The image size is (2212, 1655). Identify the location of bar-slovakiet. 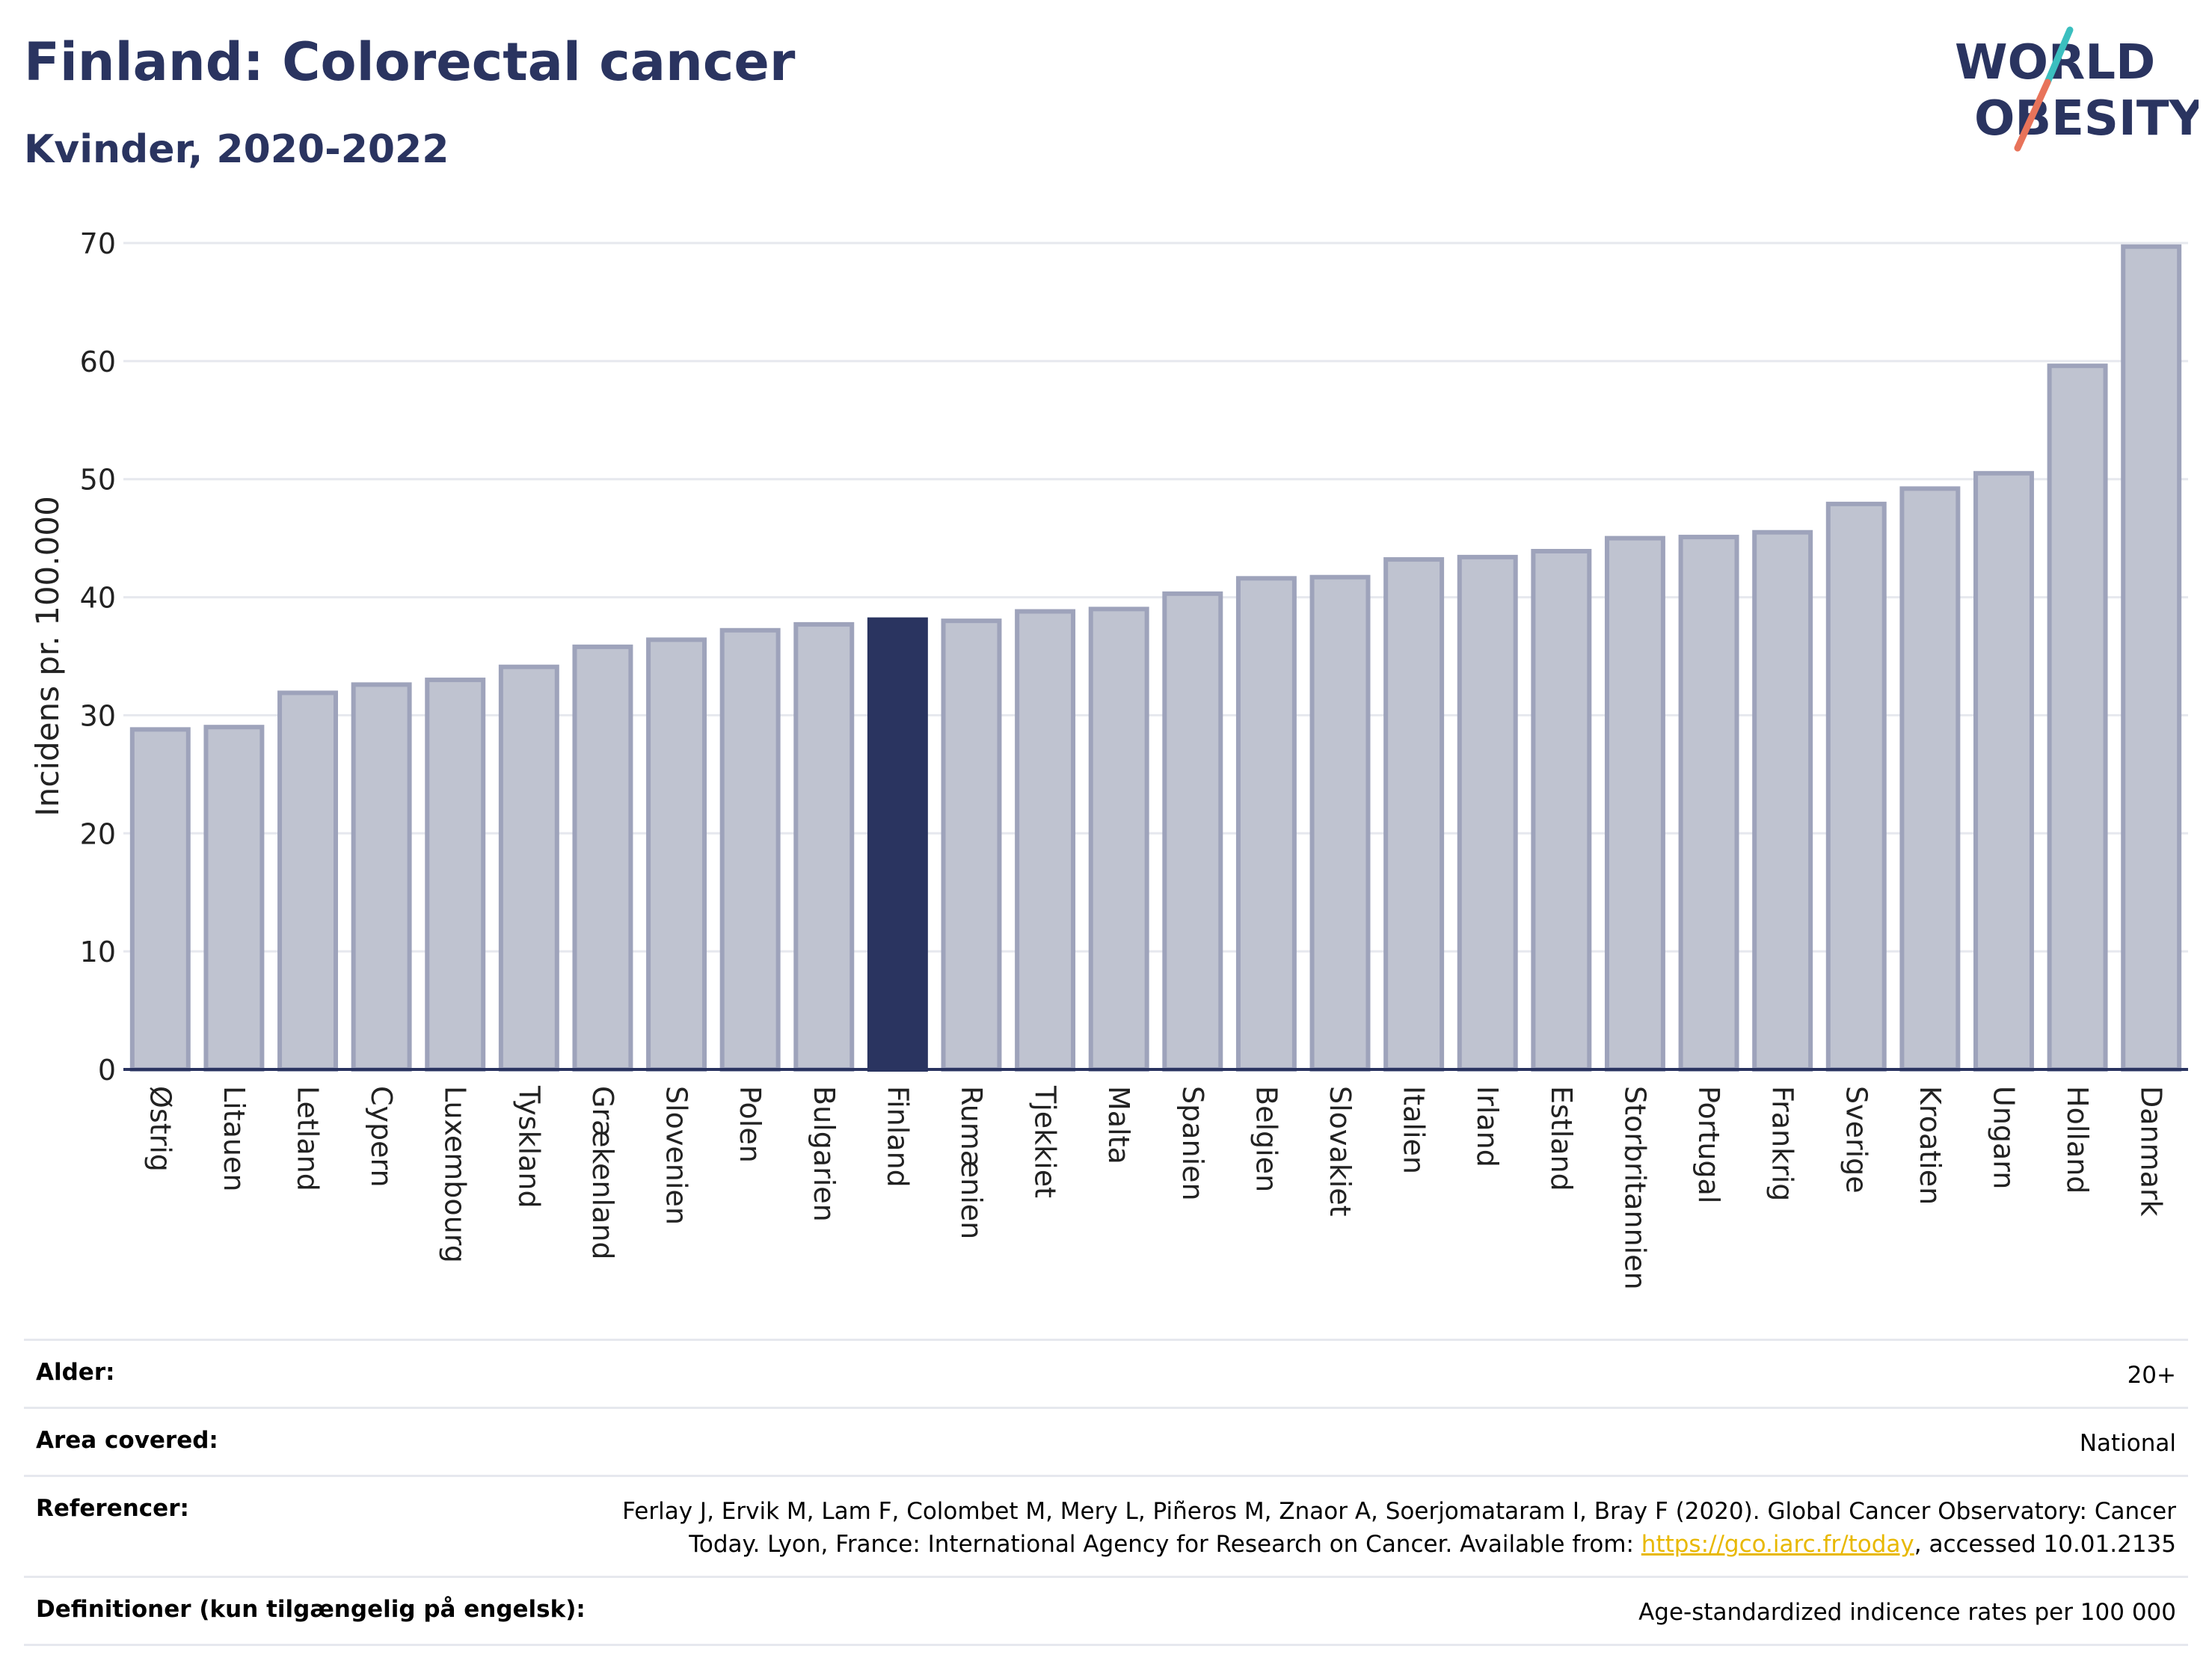
(1340, 823).